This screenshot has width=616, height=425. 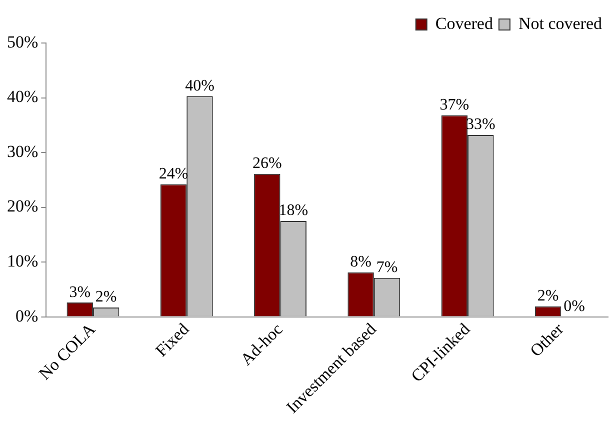 I want to click on data-label: 26%, so click(x=267, y=163).